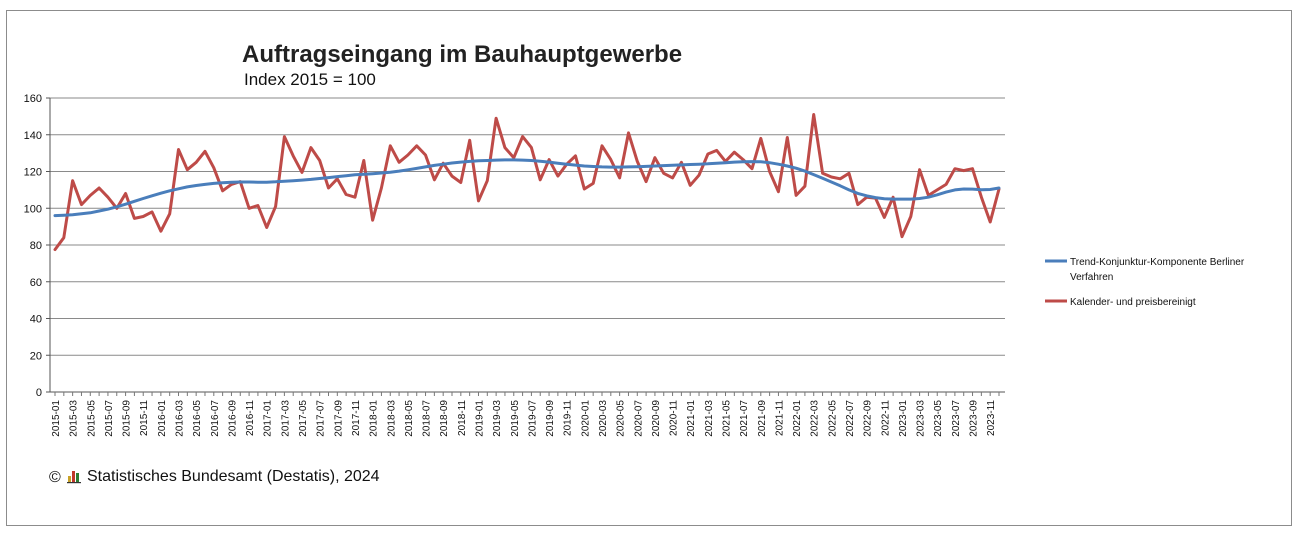  Describe the element at coordinates (303, 418) in the screenshot. I see `x-tick-label: 2017-05` at that location.